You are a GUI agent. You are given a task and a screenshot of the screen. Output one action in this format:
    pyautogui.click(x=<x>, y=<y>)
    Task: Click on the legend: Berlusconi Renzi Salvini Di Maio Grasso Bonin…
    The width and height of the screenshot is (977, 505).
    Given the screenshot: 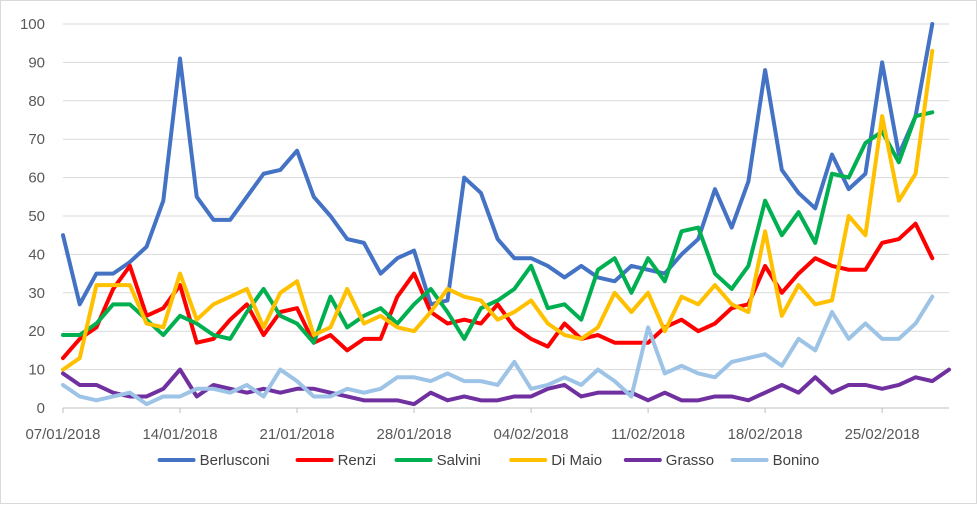 What is the action you would take?
    pyautogui.click(x=488, y=460)
    